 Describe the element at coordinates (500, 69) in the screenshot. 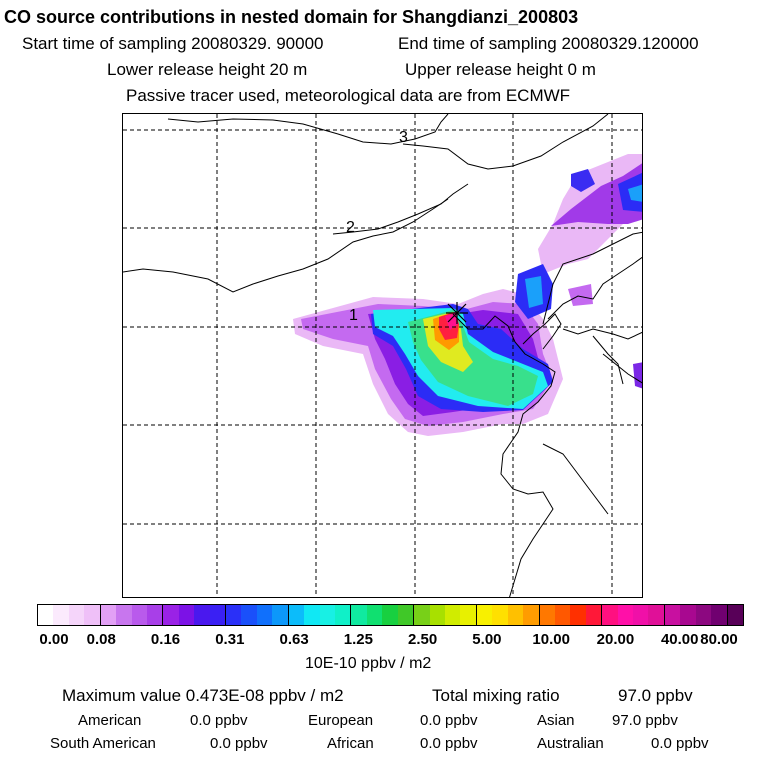

I see `upper-release-height: Upper release height 0 m` at that location.